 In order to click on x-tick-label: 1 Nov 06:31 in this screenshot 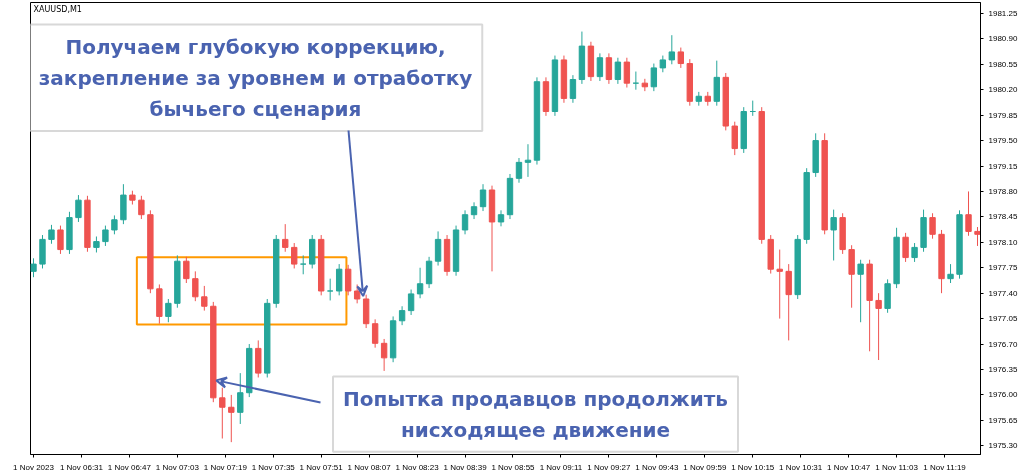, I will do `click(81, 467)`.